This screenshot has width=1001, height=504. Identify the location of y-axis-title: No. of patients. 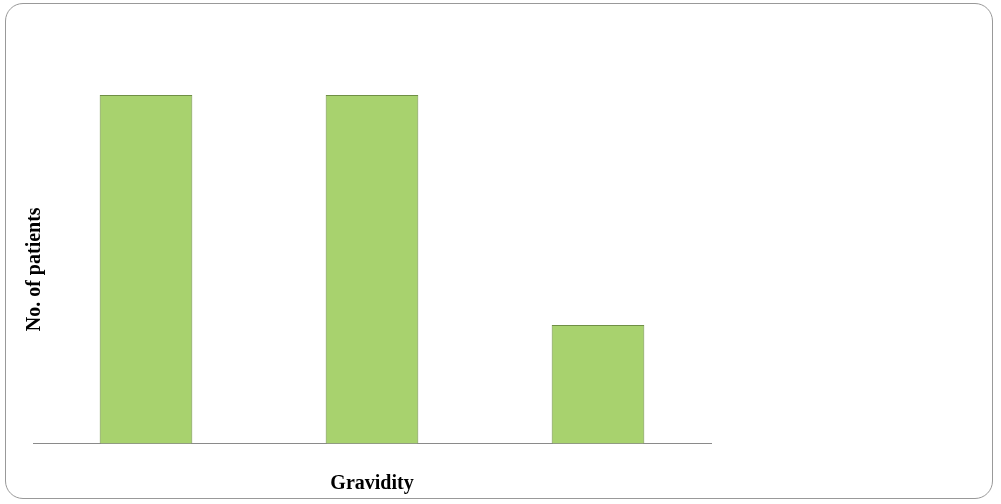
(34, 269).